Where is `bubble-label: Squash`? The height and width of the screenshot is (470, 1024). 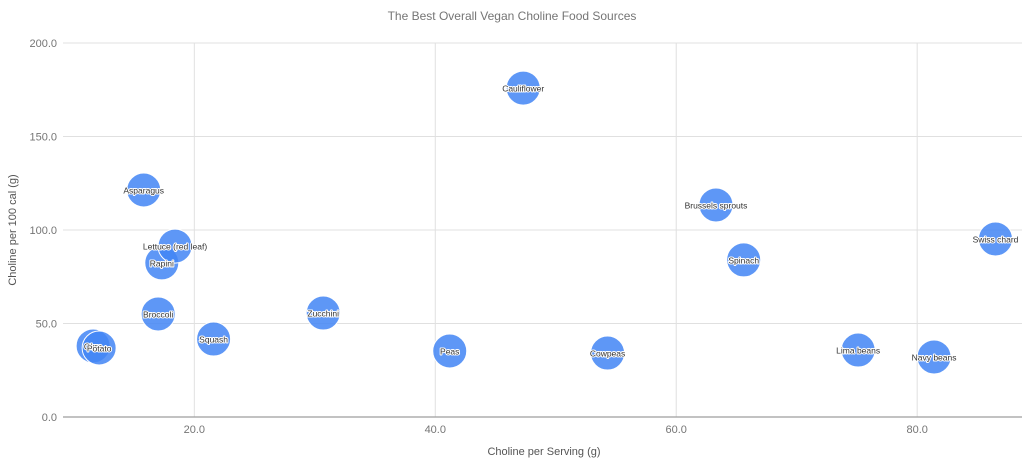 bubble-label: Squash is located at coordinates (213, 340).